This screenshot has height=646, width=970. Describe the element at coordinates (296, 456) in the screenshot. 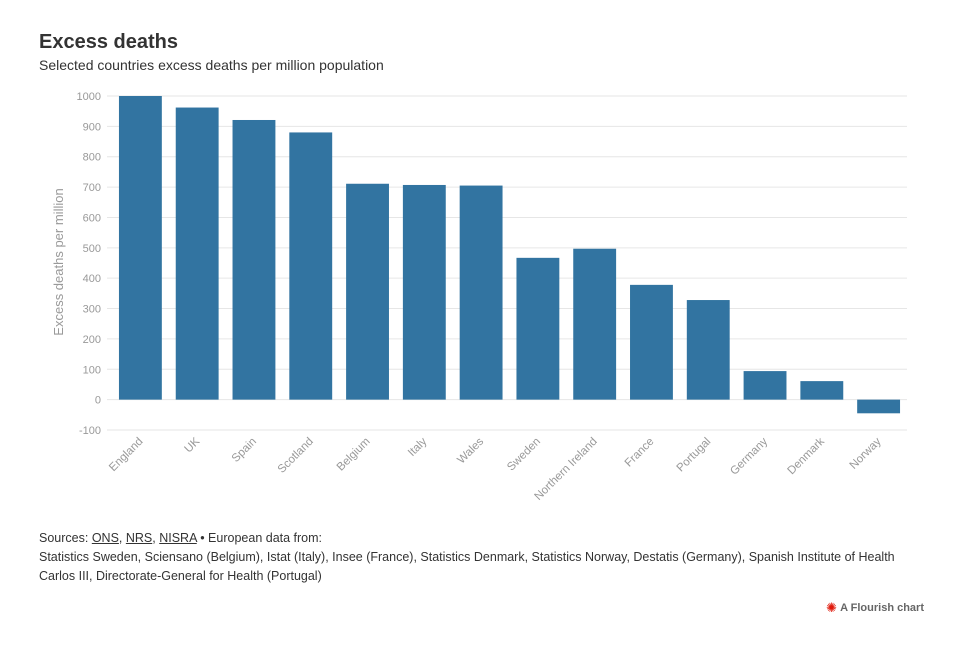

I see `x-tick-label: Scotland` at that location.